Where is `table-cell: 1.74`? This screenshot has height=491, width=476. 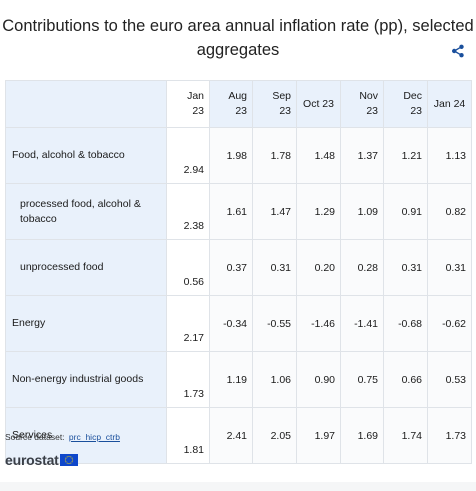 table-cell: 1.74 is located at coordinates (405, 435).